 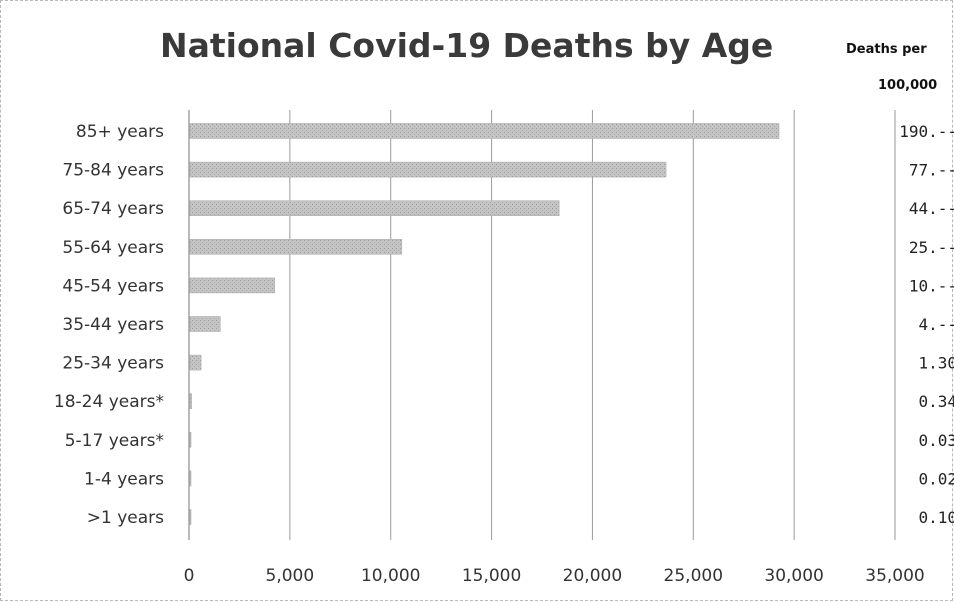 I want to click on rate-value: 0.02, so click(x=936, y=478).